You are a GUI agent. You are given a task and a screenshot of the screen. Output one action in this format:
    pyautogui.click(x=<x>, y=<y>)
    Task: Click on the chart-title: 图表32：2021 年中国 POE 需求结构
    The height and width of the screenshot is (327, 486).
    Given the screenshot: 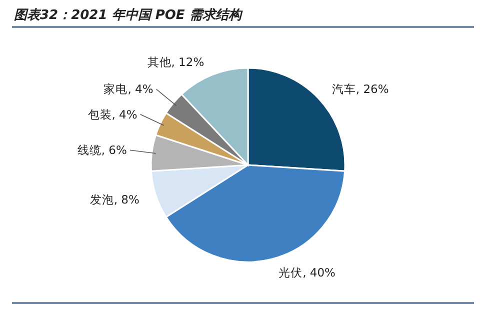 What is the action you would take?
    pyautogui.click(x=129, y=15)
    